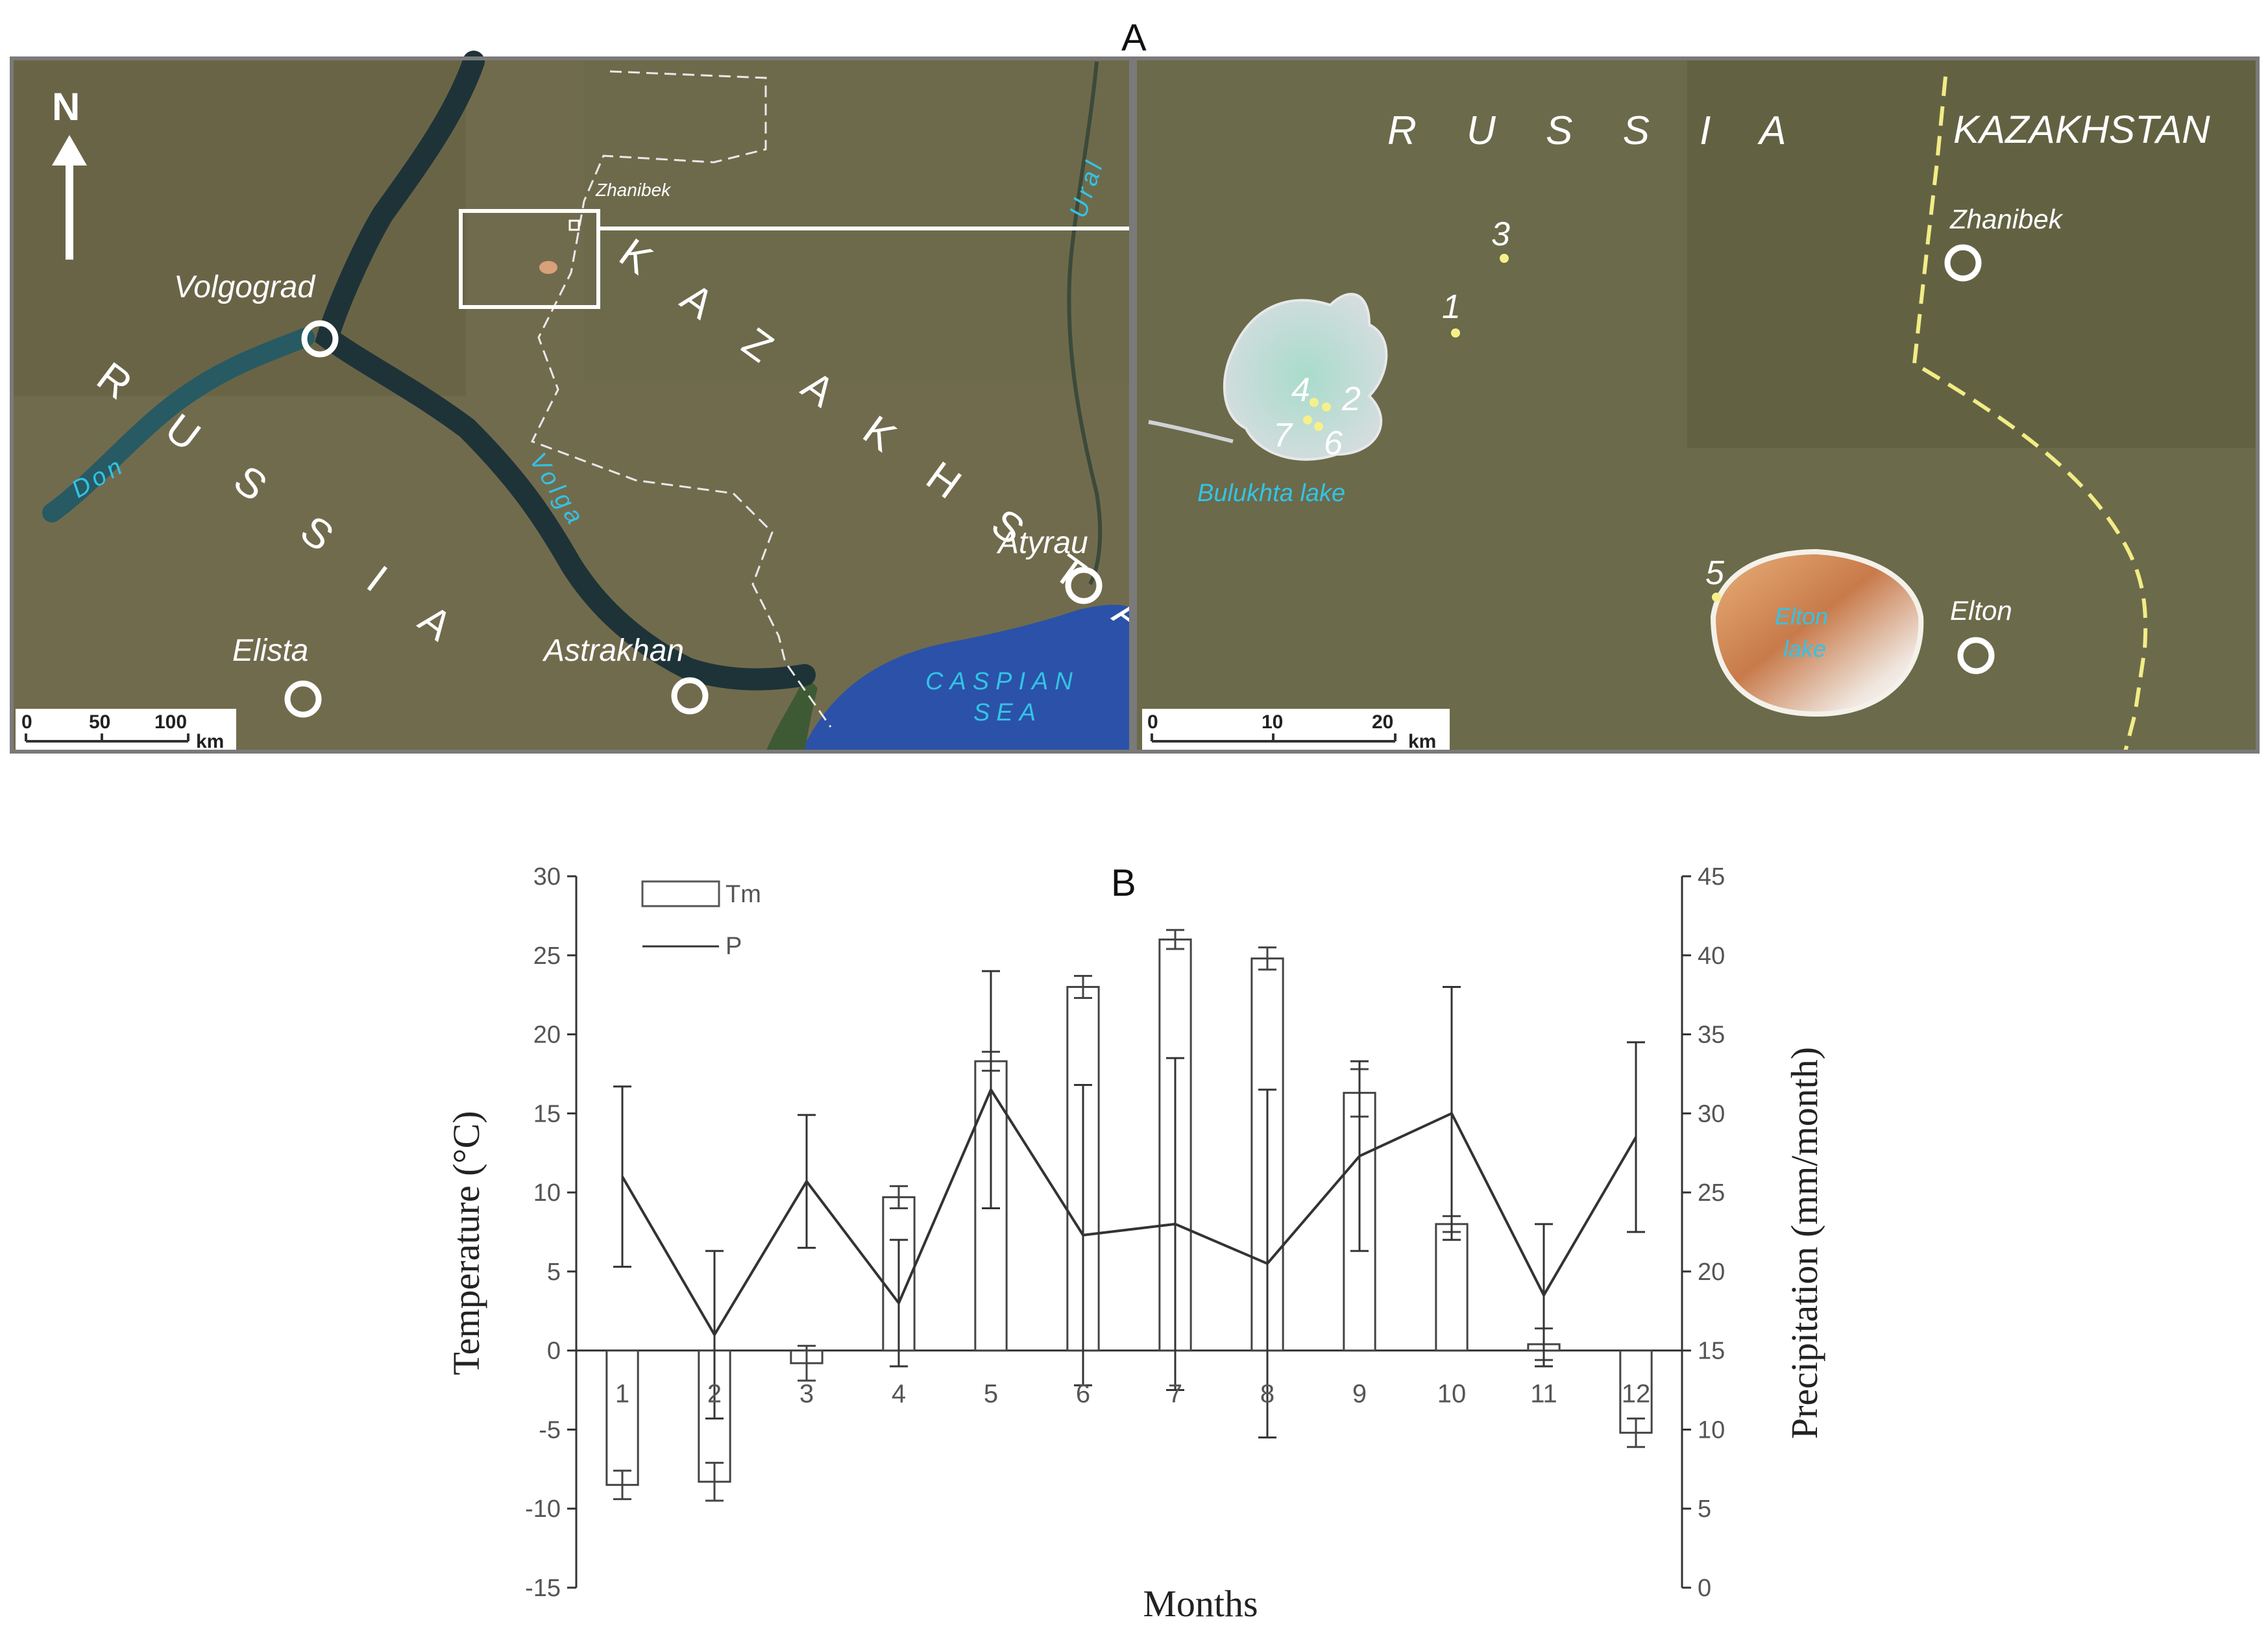  What do you see at coordinates (1318, 427) in the screenshot?
I see `site-6-point` at bounding box center [1318, 427].